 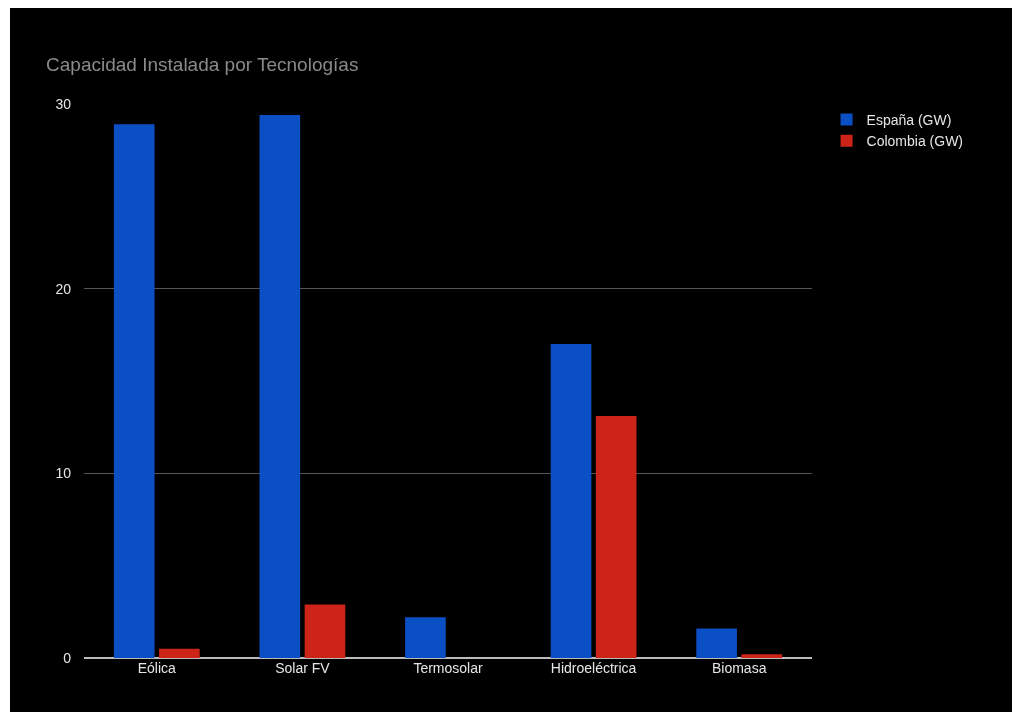 What do you see at coordinates (593, 668) in the screenshot?
I see `x-tick-label: Hidroeléctrica` at bounding box center [593, 668].